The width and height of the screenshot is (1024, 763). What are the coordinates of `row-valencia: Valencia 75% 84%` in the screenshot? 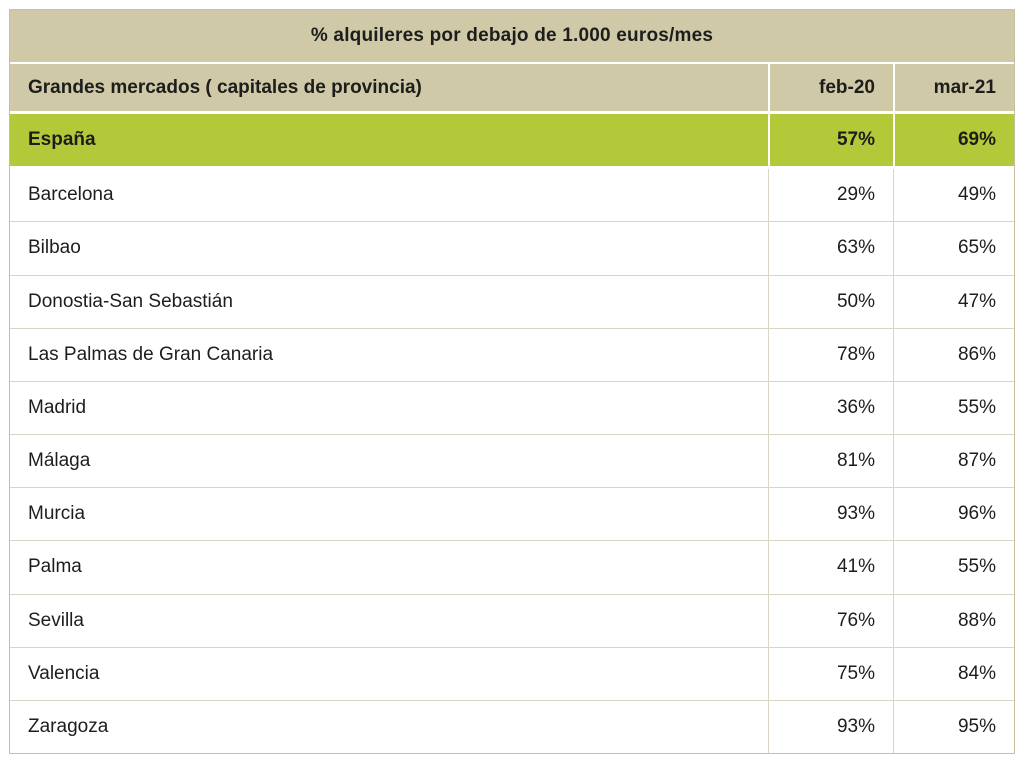 It's located at (512, 674).